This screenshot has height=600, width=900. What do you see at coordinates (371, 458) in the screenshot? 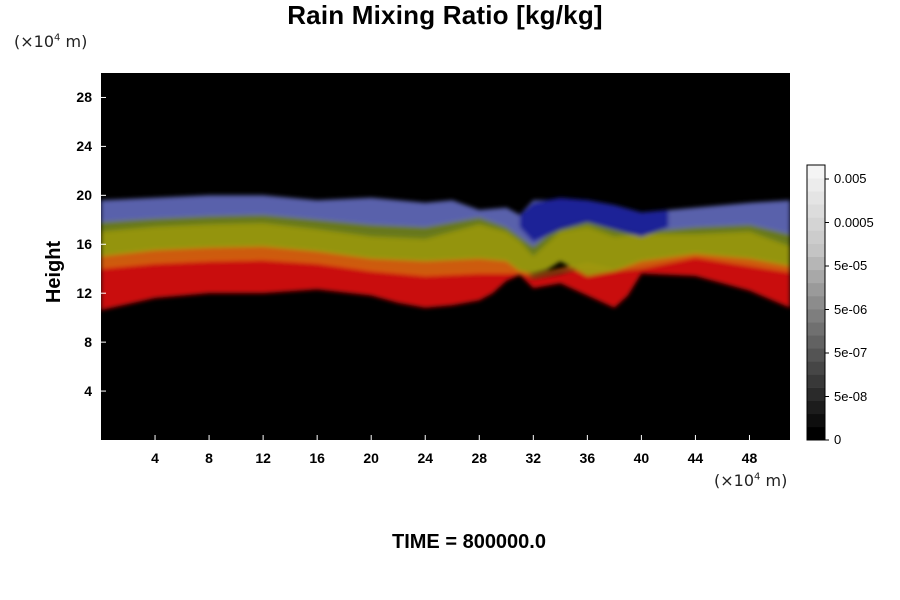
I see `x-tick-label: 20` at bounding box center [371, 458].